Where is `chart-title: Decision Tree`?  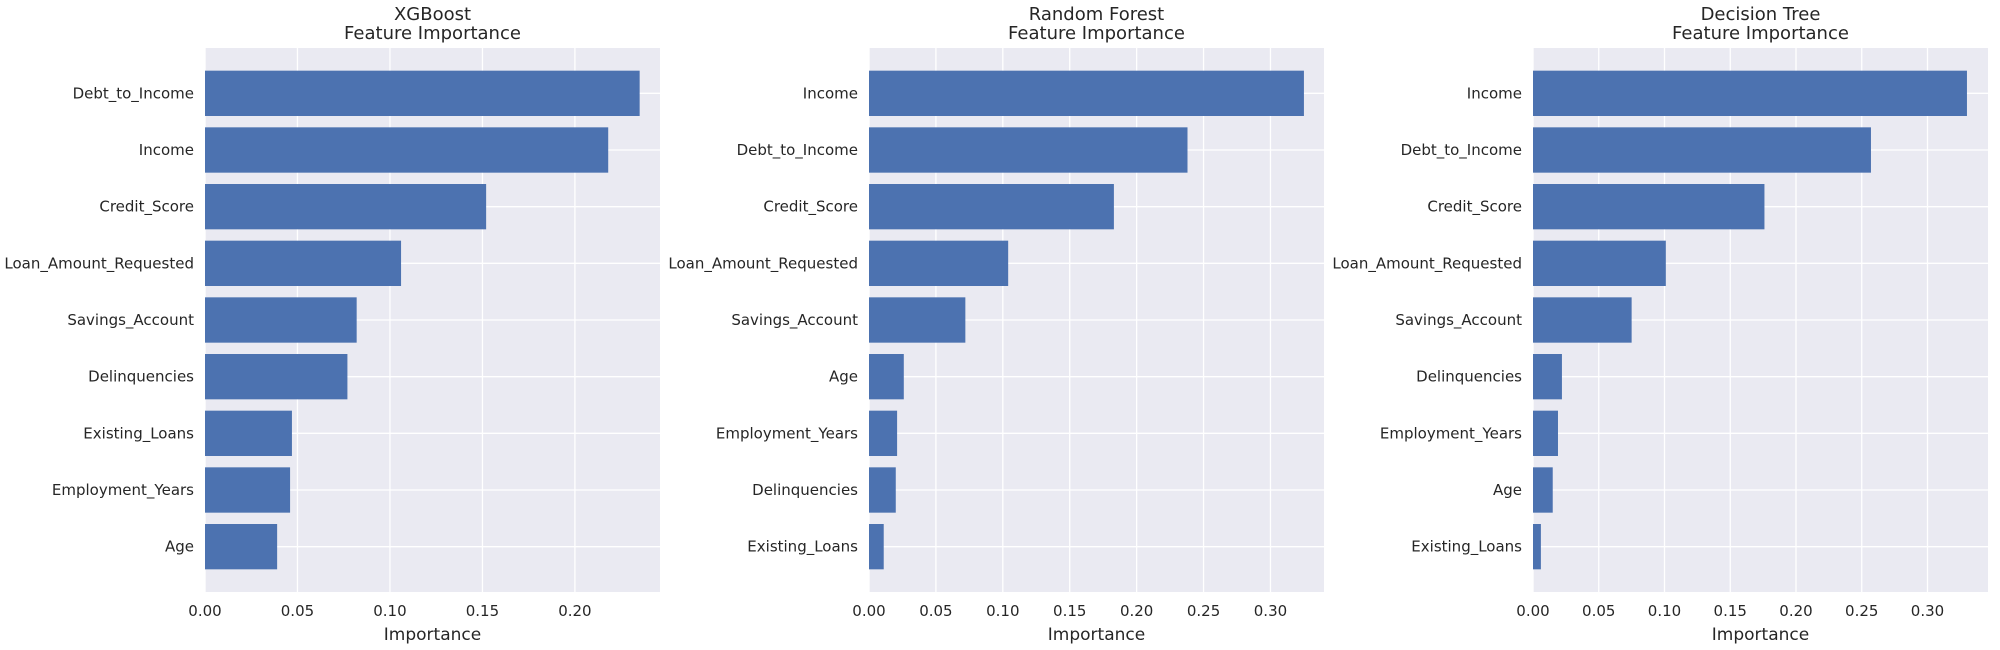
chart-title: Decision Tree is located at coordinates (1761, 14).